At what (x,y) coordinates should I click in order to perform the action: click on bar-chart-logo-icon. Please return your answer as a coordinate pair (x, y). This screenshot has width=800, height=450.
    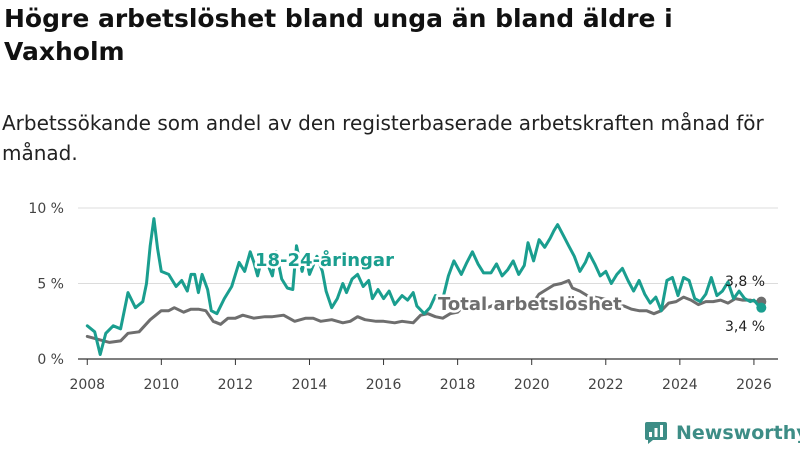
    Looking at the image, I should click on (656, 433).